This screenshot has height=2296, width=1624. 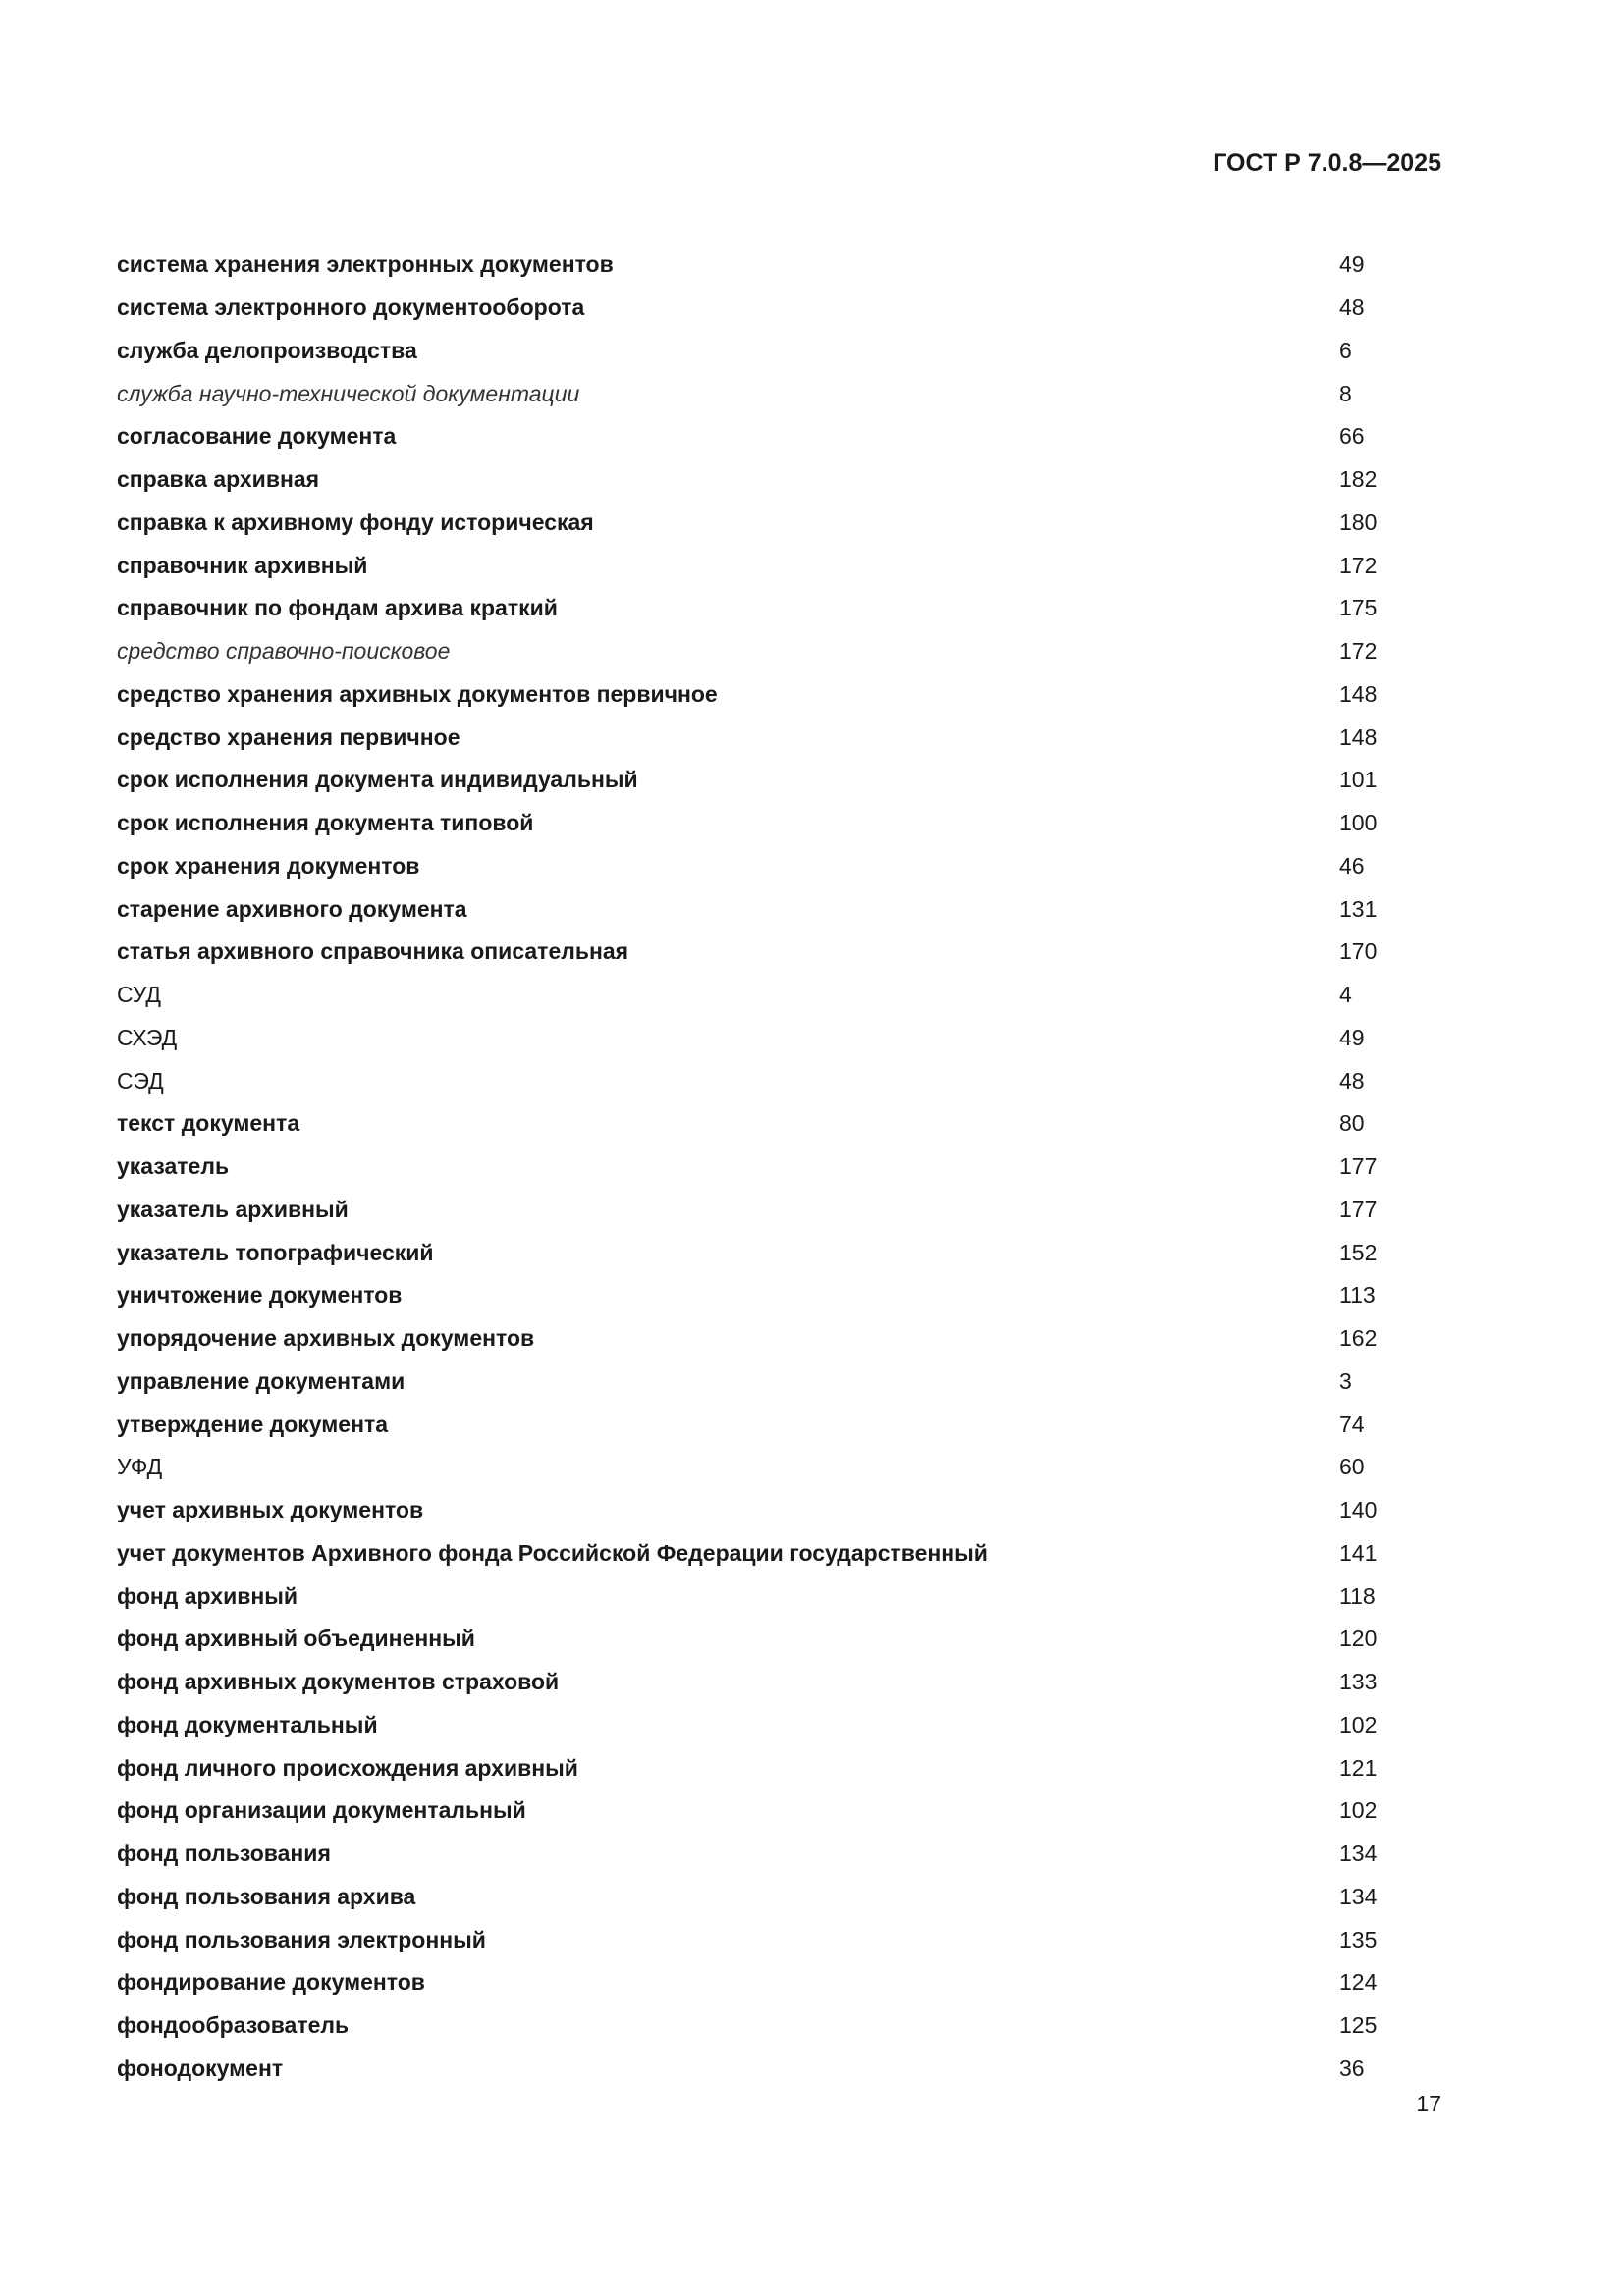 What do you see at coordinates (755, 1725) in the screenshot?
I see `index-entry: фонд документальный 102` at bounding box center [755, 1725].